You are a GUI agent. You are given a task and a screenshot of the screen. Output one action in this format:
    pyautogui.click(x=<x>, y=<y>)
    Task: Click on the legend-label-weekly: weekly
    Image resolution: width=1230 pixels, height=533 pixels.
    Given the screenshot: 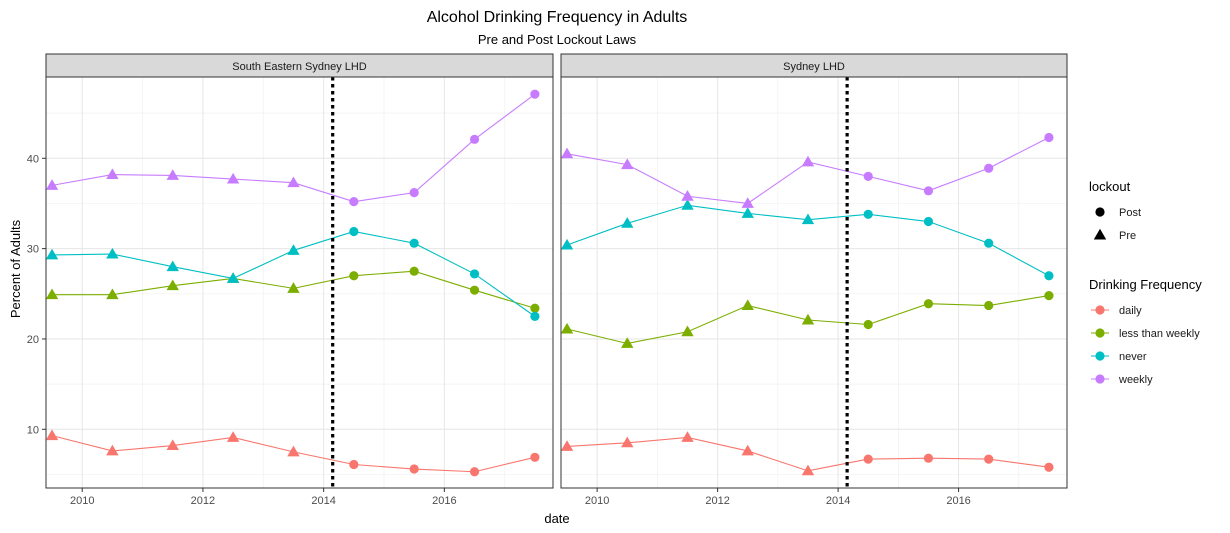 What is the action you would take?
    pyautogui.click(x=1135, y=380)
    